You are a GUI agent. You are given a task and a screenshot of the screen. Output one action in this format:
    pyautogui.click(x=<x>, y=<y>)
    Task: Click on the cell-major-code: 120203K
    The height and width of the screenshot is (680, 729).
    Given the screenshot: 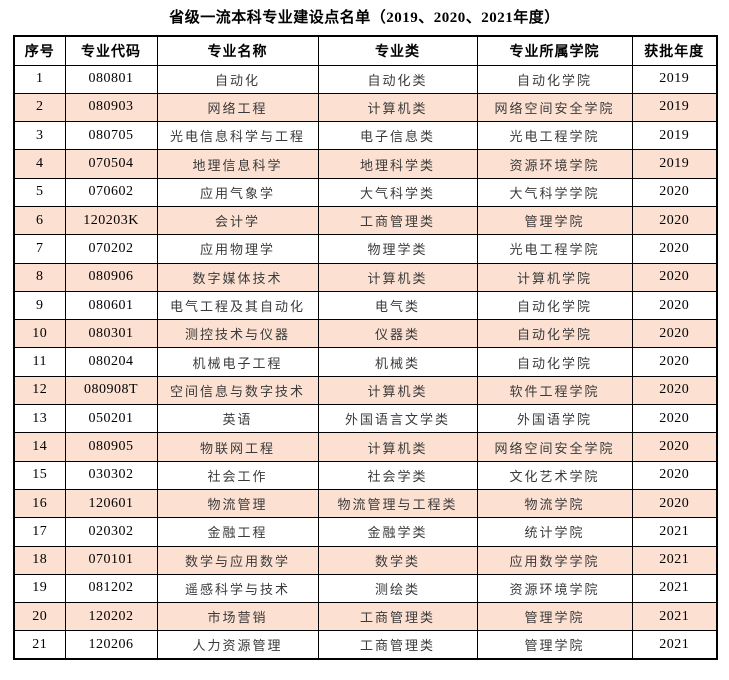 What is the action you would take?
    pyautogui.click(x=111, y=220)
    